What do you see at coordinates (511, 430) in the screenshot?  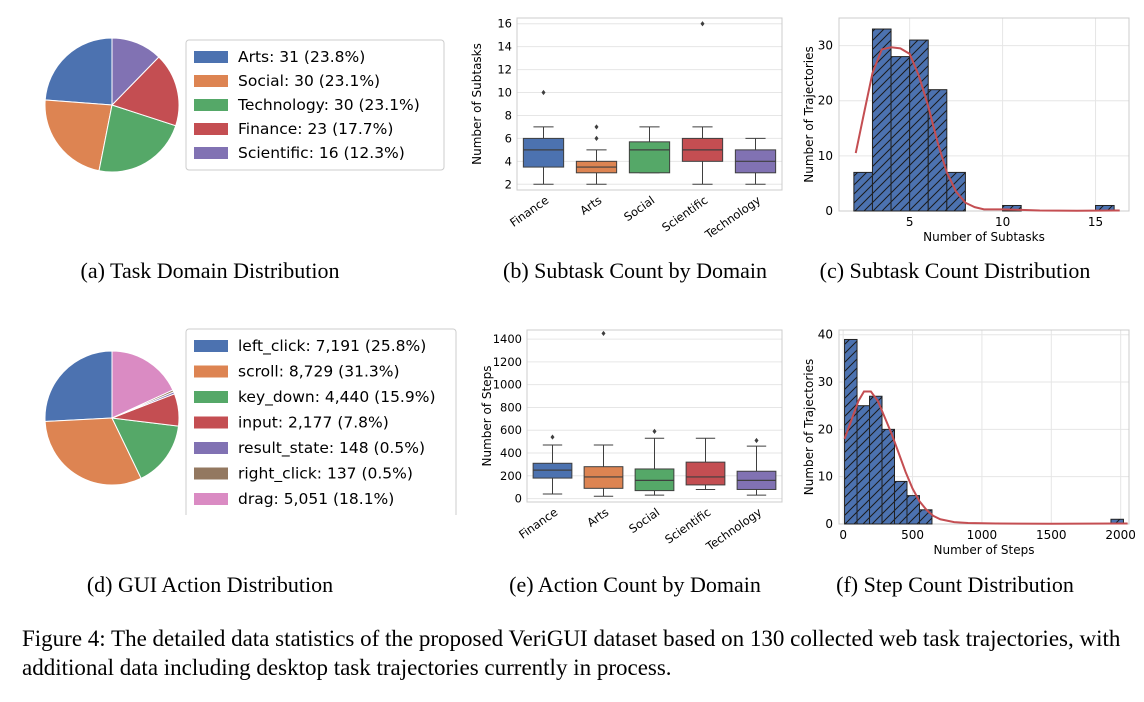 I see `y-tick-label-3: 600` at bounding box center [511, 430].